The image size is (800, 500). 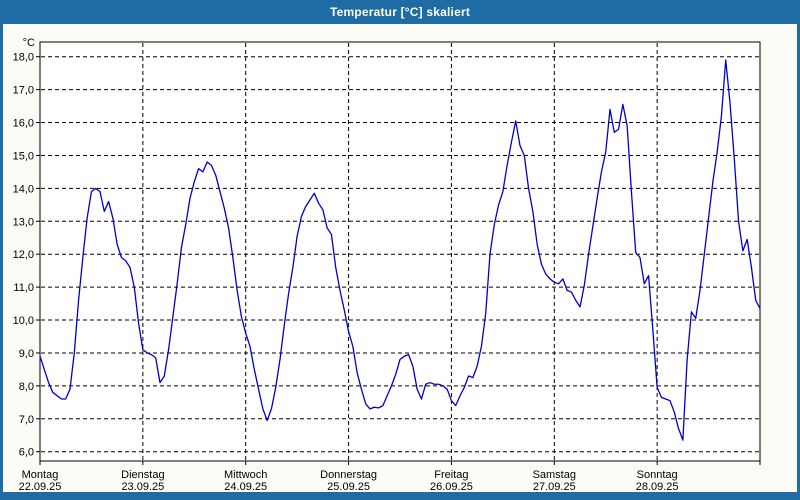 I want to click on y-axis-label: 6,0, so click(x=26, y=453).